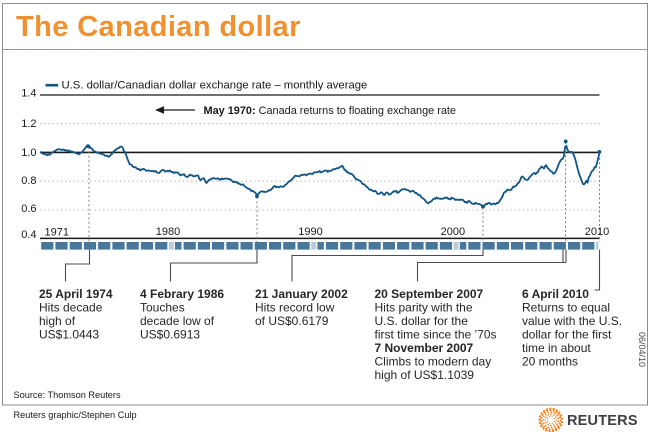  What do you see at coordinates (602, 421) in the screenshot?
I see `svg-text: REUTERS` at bounding box center [602, 421].